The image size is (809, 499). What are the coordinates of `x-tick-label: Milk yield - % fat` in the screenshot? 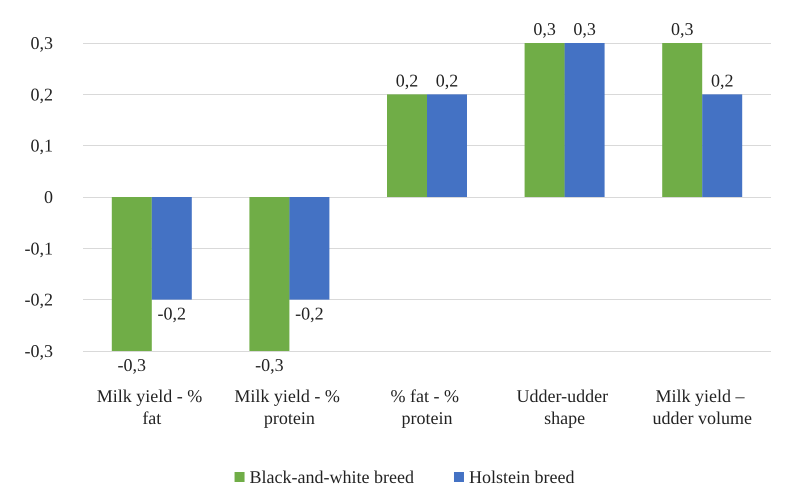 It's located at (151, 407).